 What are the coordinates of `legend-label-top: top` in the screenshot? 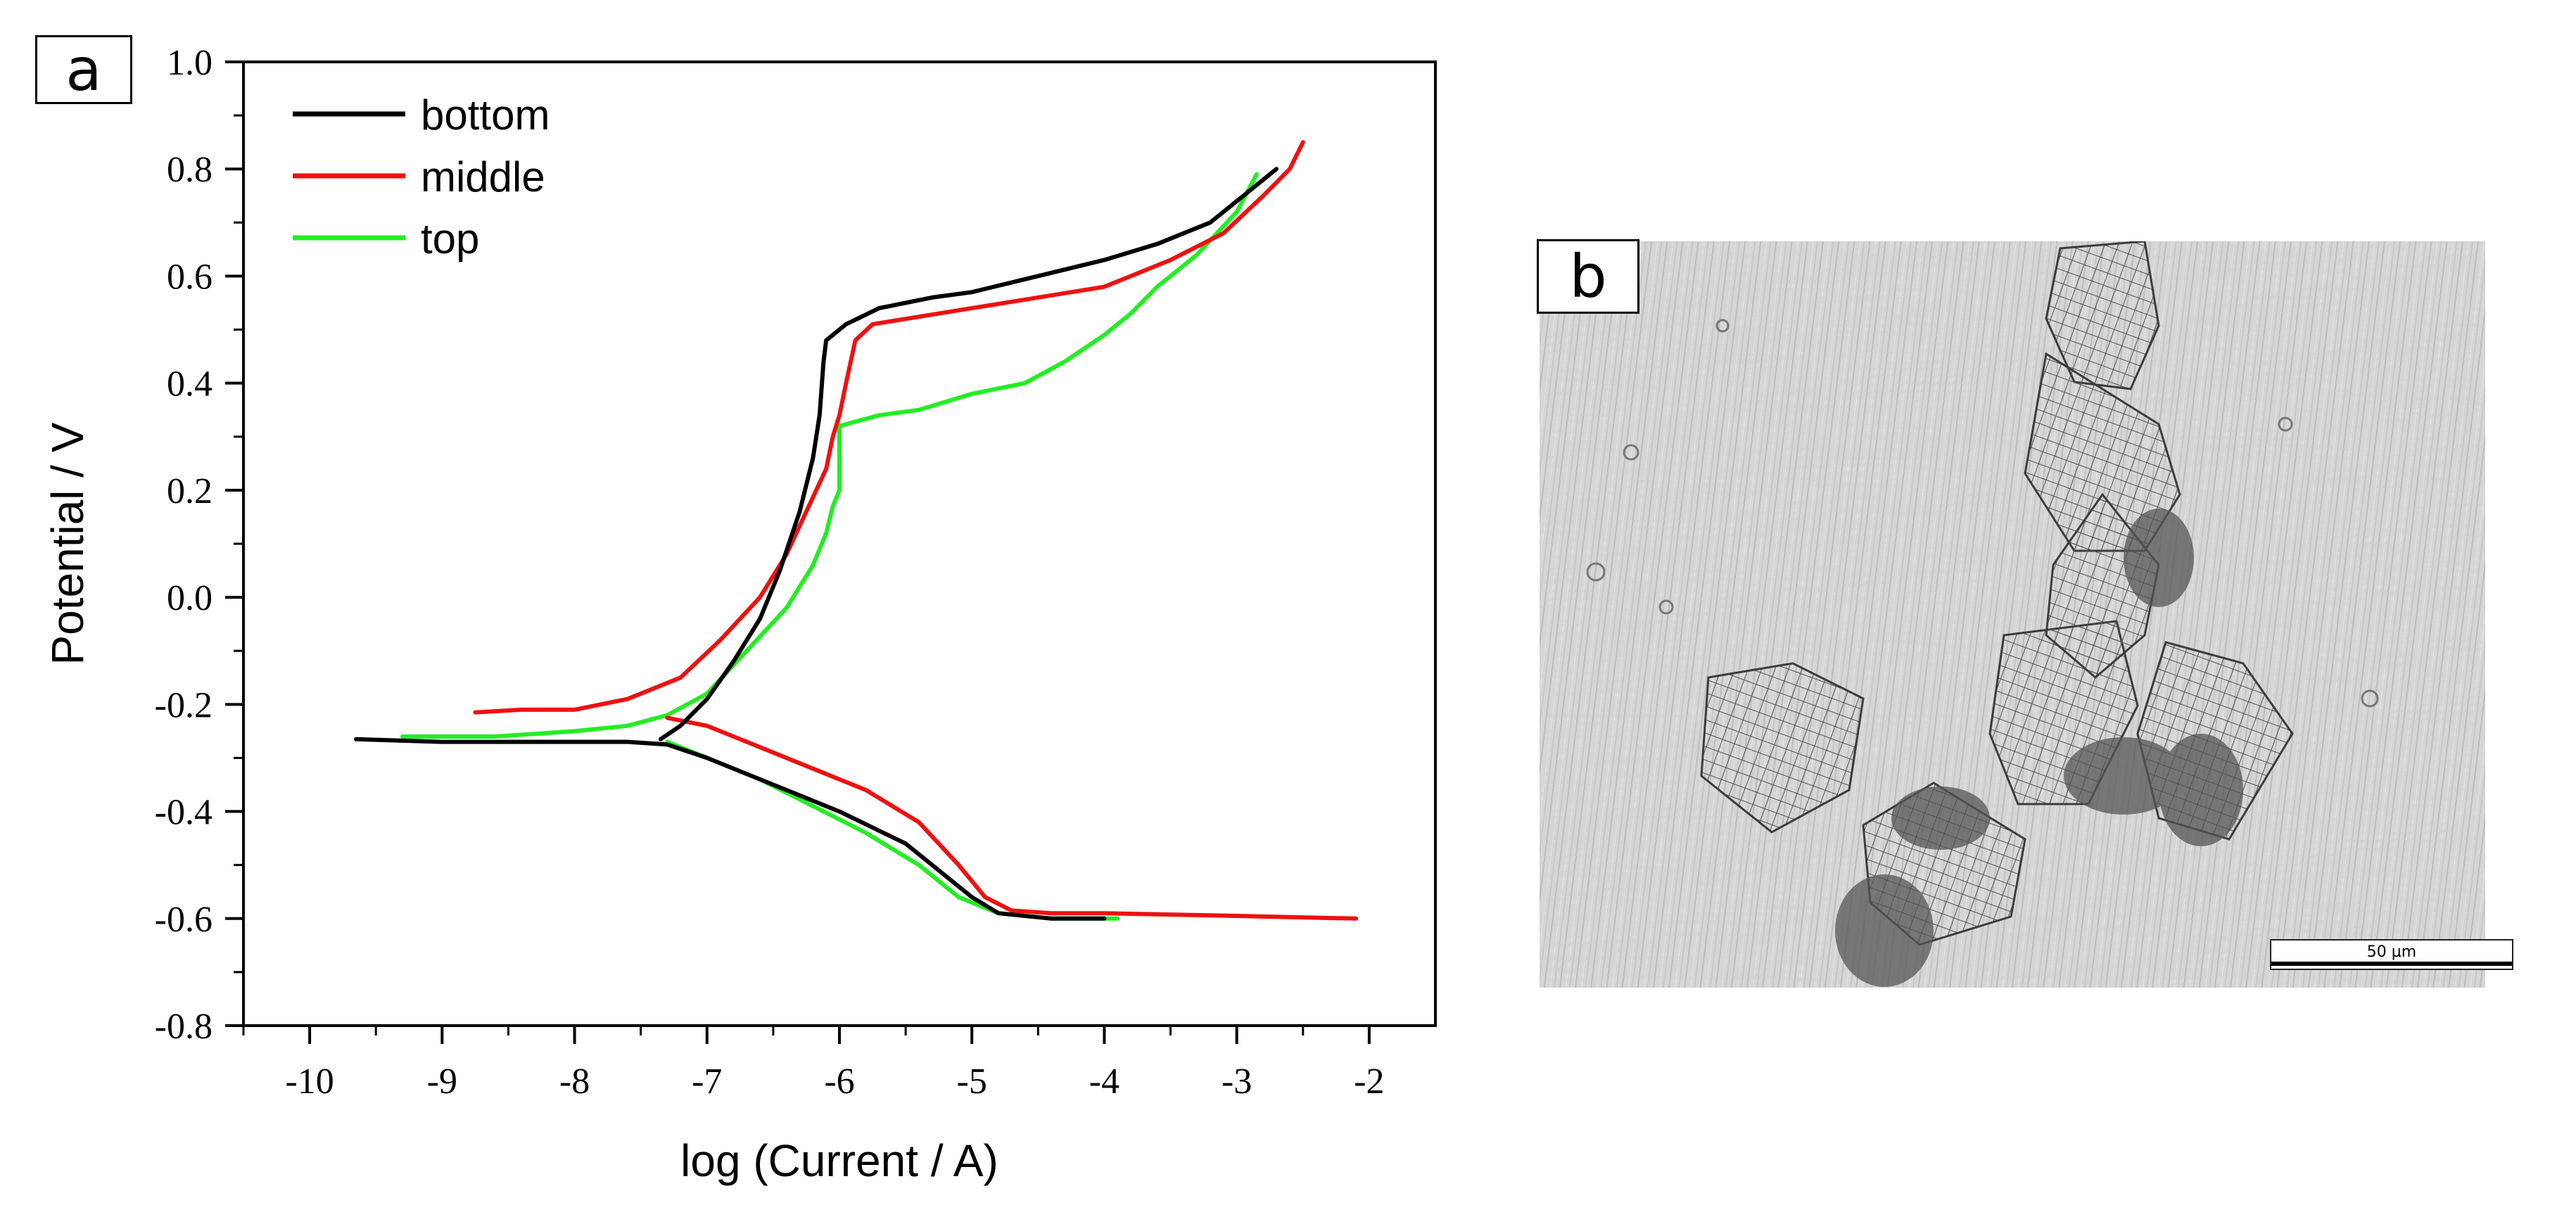 It's located at (450, 238).